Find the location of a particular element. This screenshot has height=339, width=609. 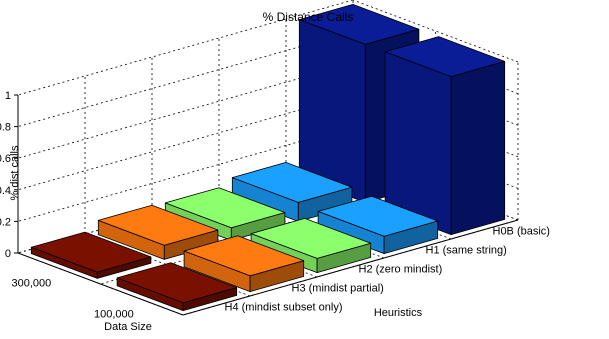

x-axis-label: Heuristics is located at coordinates (398, 313).